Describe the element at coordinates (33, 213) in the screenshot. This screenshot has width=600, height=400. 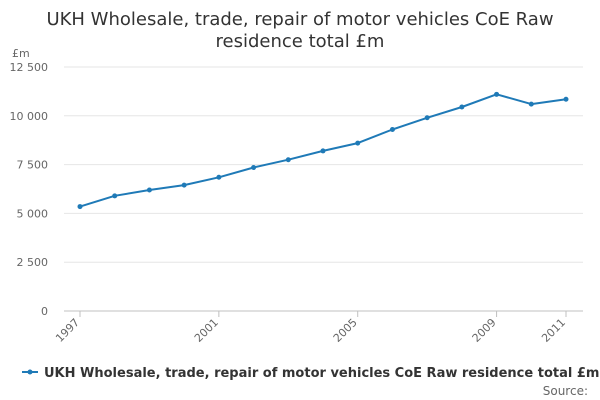
I see `y-tick-label: 5 000` at that location.